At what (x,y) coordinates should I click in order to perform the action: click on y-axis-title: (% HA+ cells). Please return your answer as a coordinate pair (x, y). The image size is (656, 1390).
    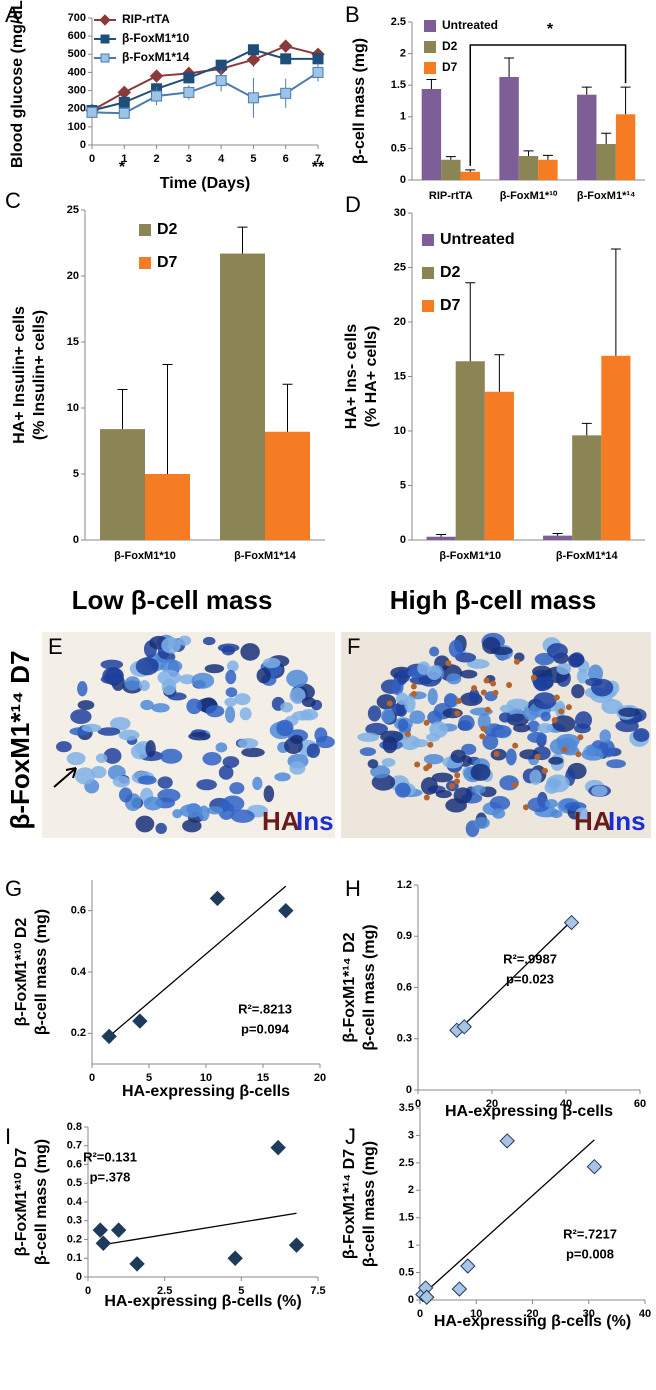
    Looking at the image, I should click on (371, 377).